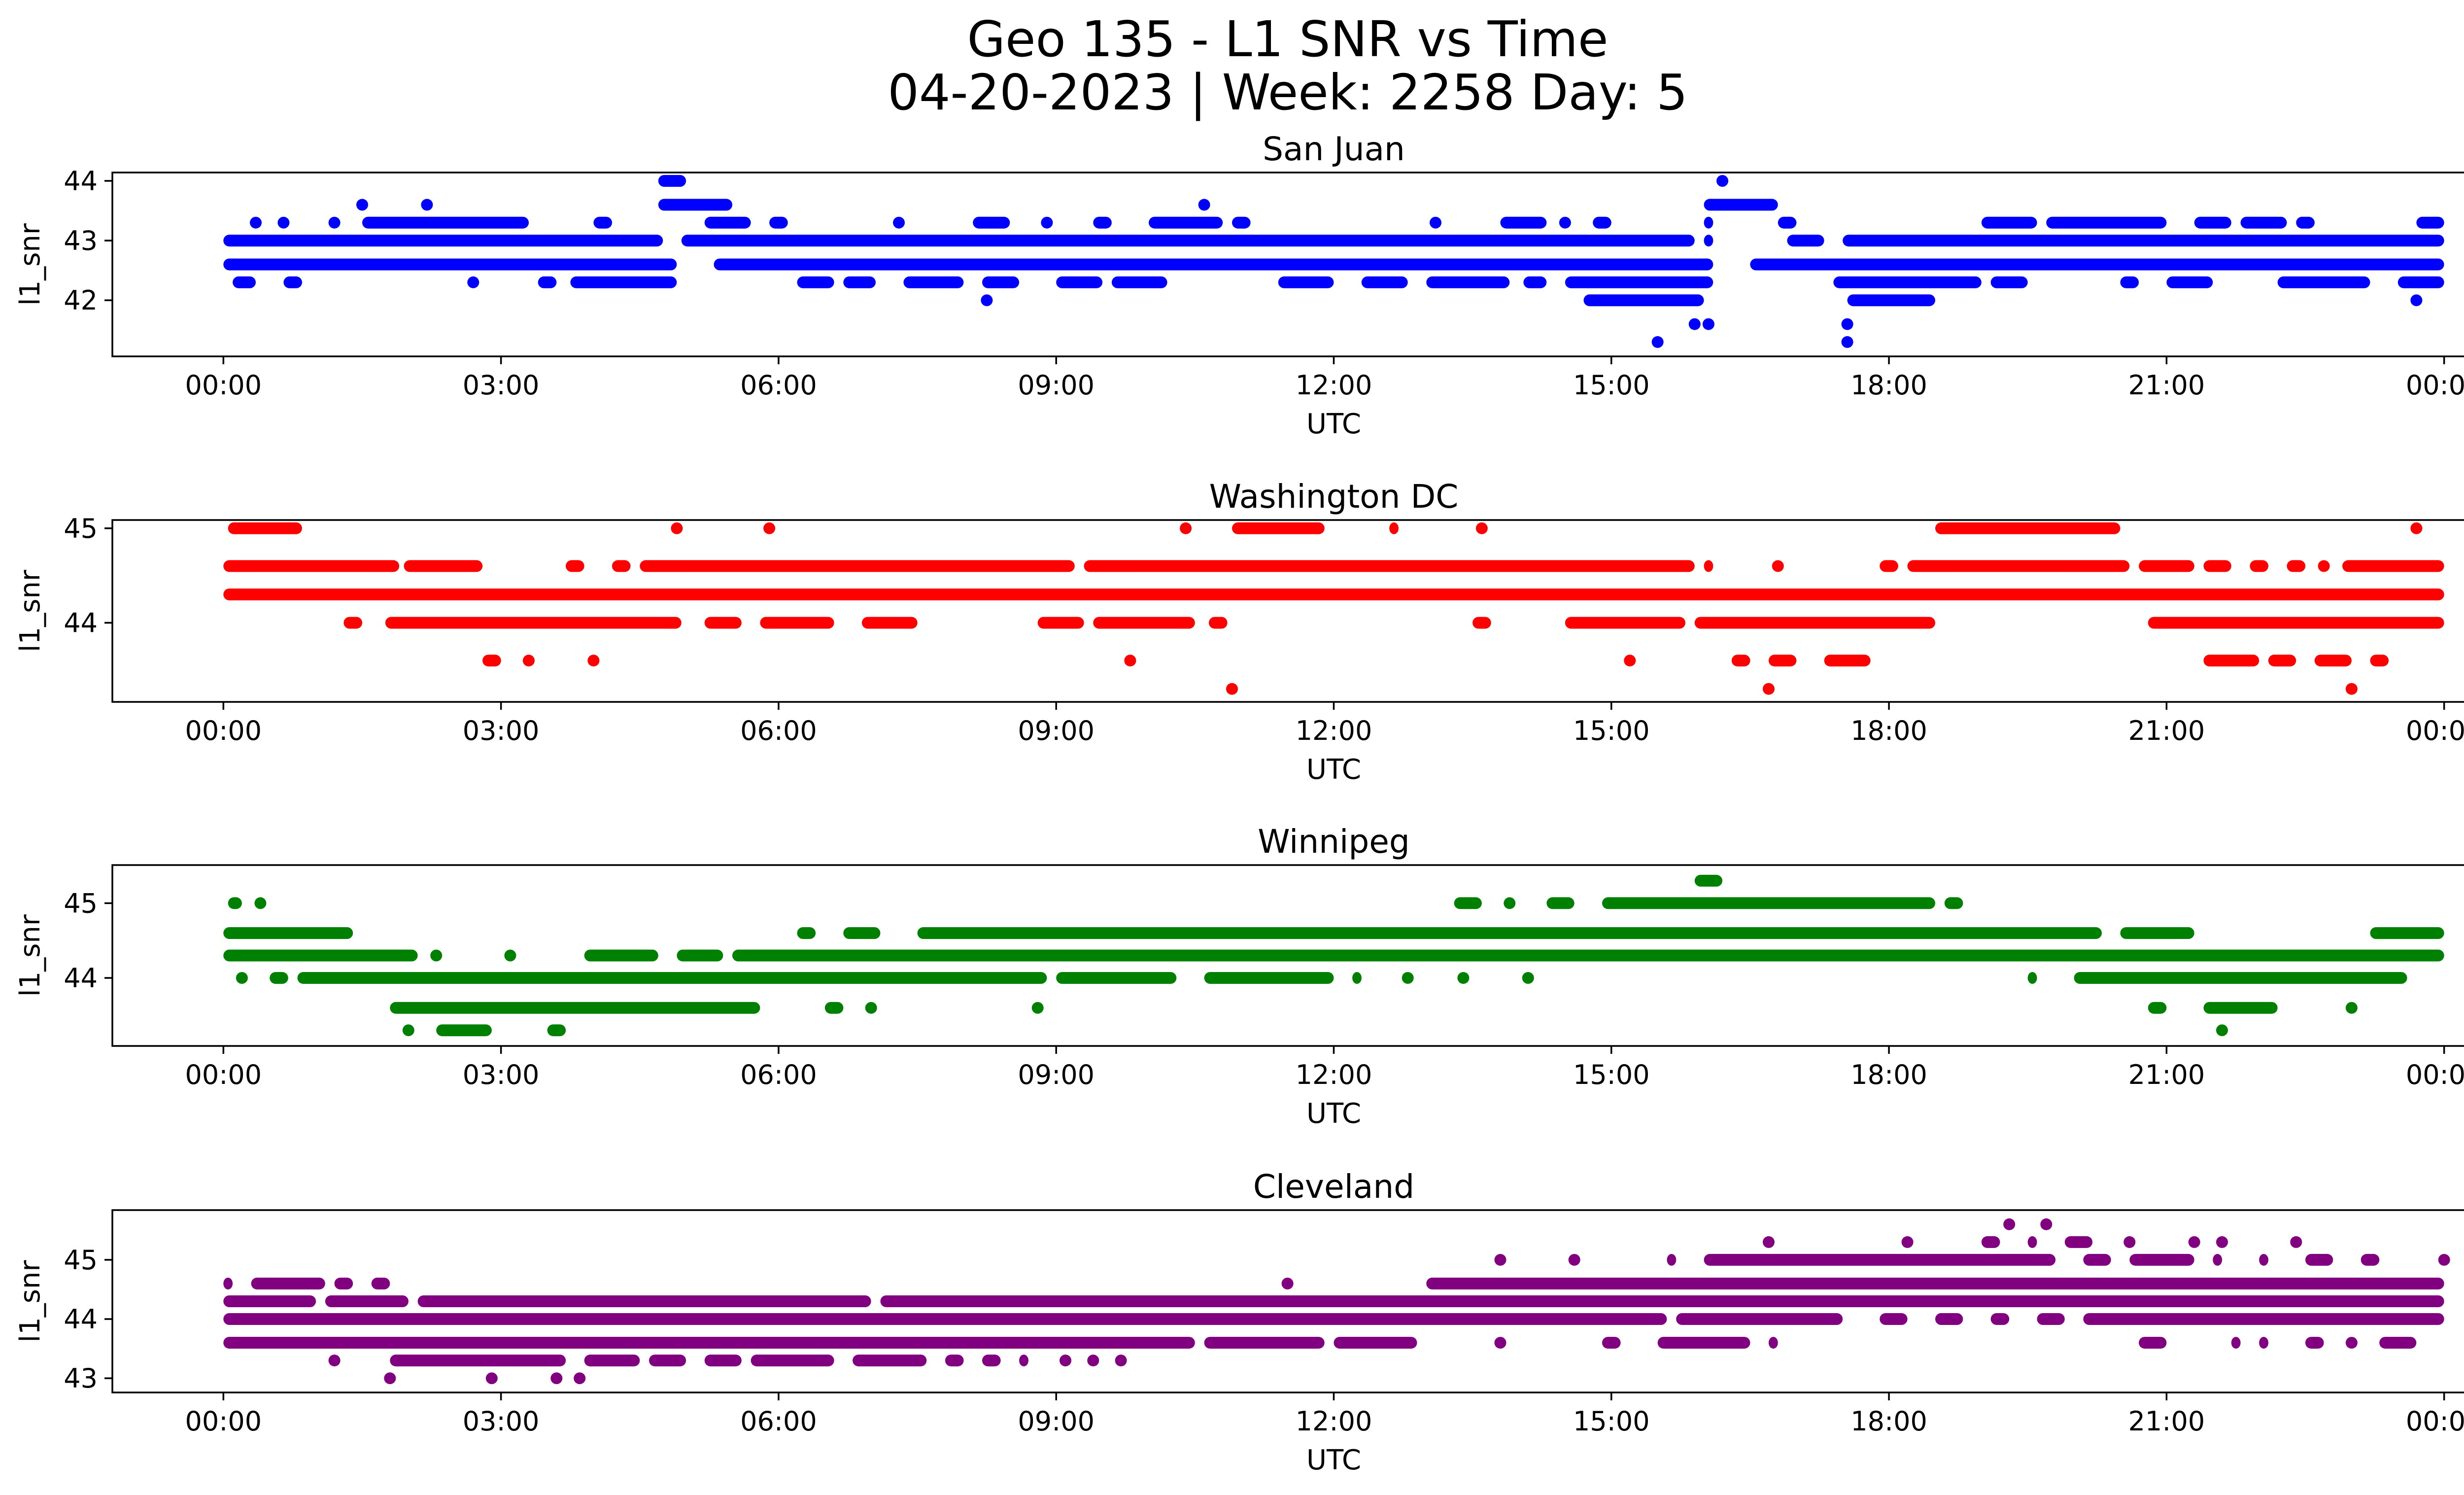 The height and width of the screenshot is (1495, 2464). Describe the element at coordinates (778, 1421) in the screenshot. I see `x-tick-label: 06:00` at that location.